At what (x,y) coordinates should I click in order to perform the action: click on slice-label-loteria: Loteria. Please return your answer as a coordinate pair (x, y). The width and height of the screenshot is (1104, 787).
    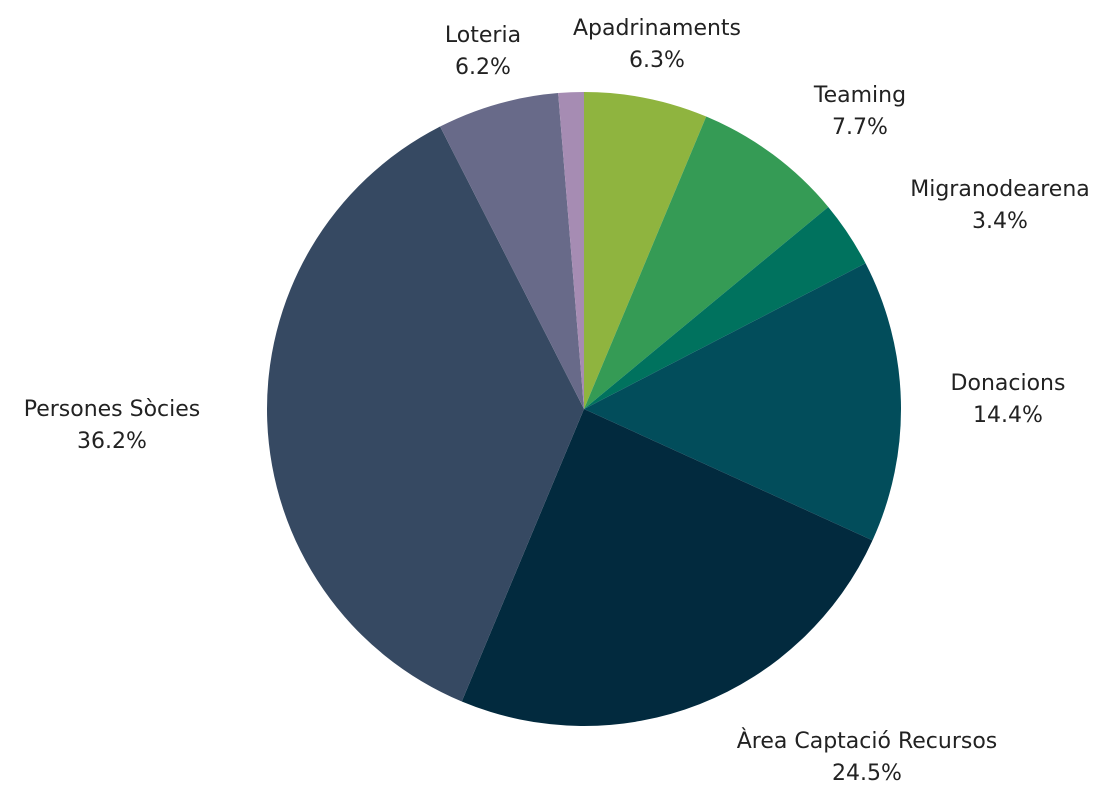
    Looking at the image, I should click on (483, 35).